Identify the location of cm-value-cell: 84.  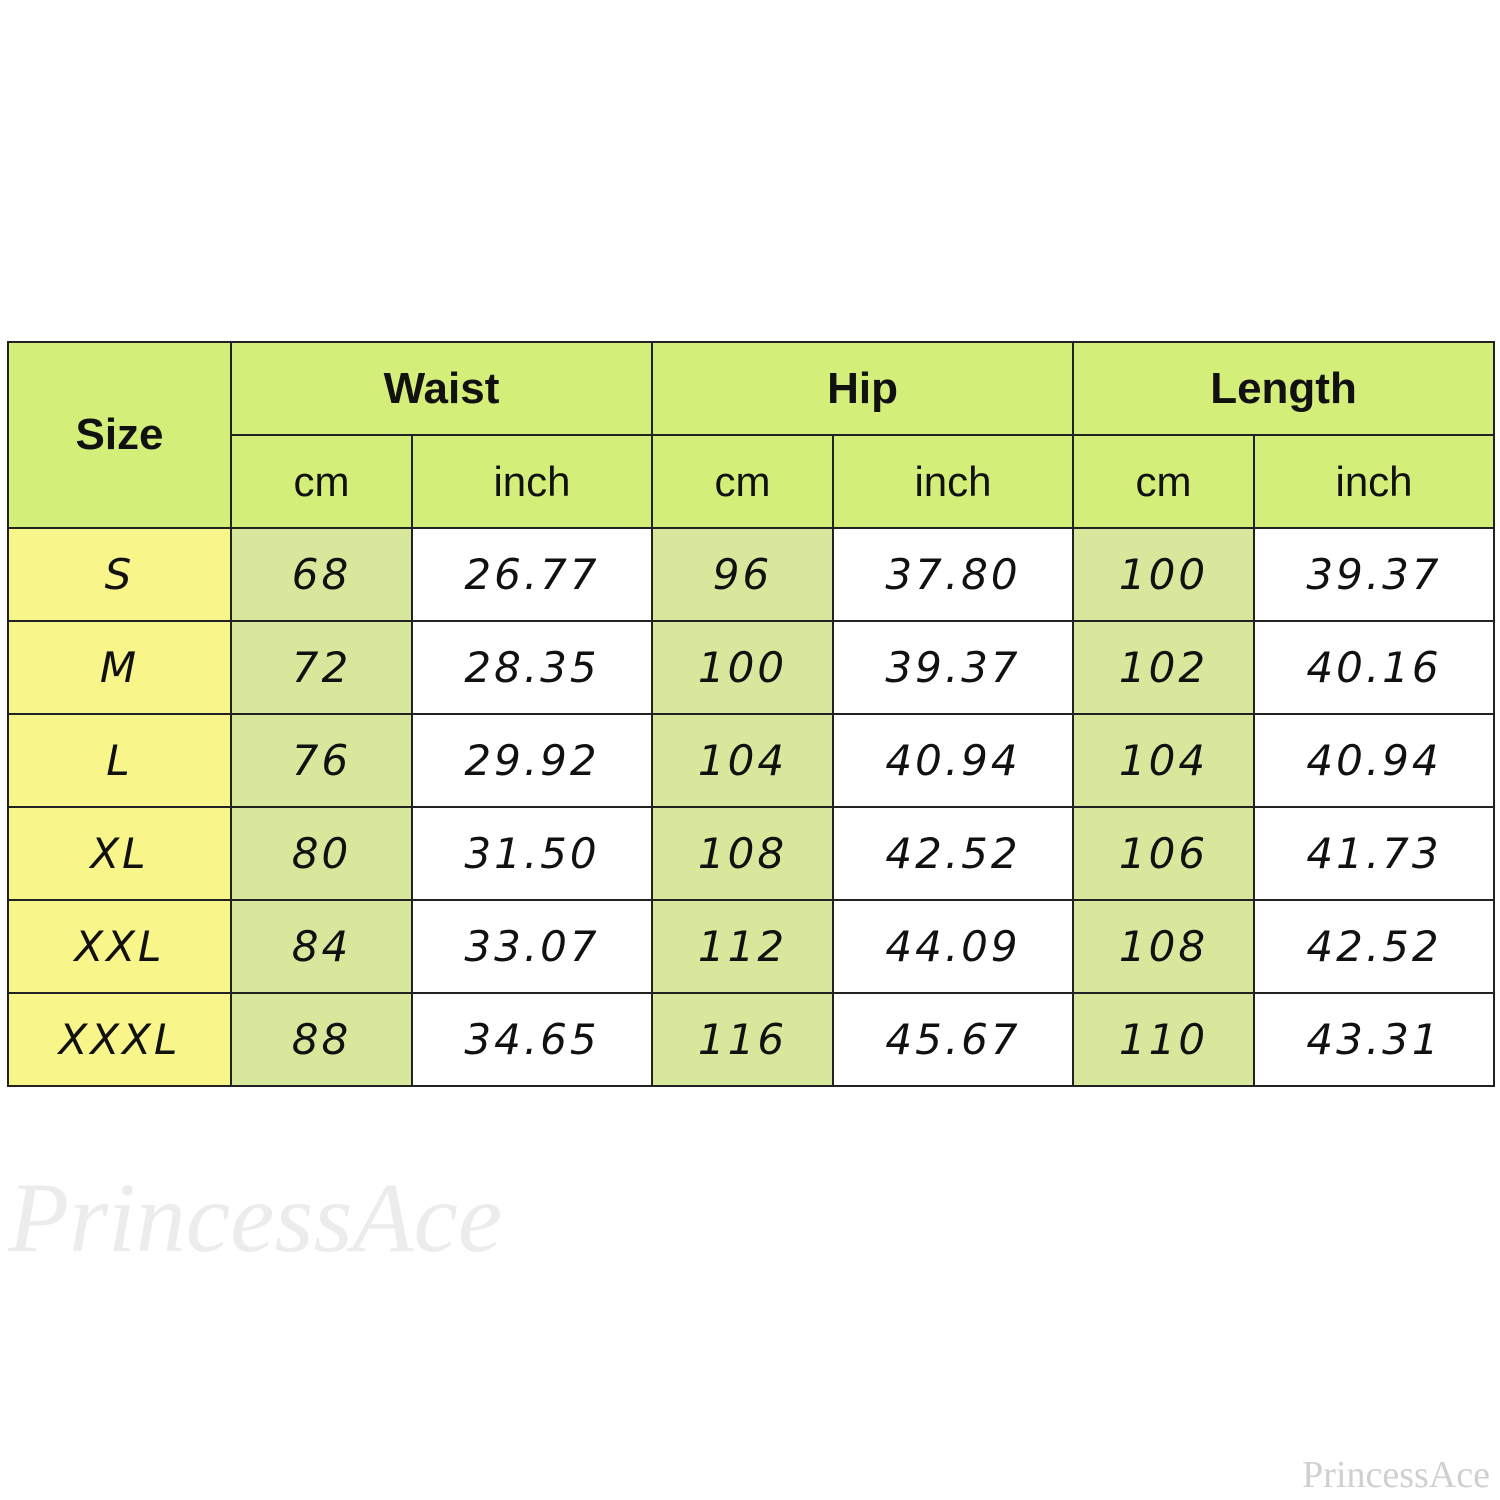
(321, 946).